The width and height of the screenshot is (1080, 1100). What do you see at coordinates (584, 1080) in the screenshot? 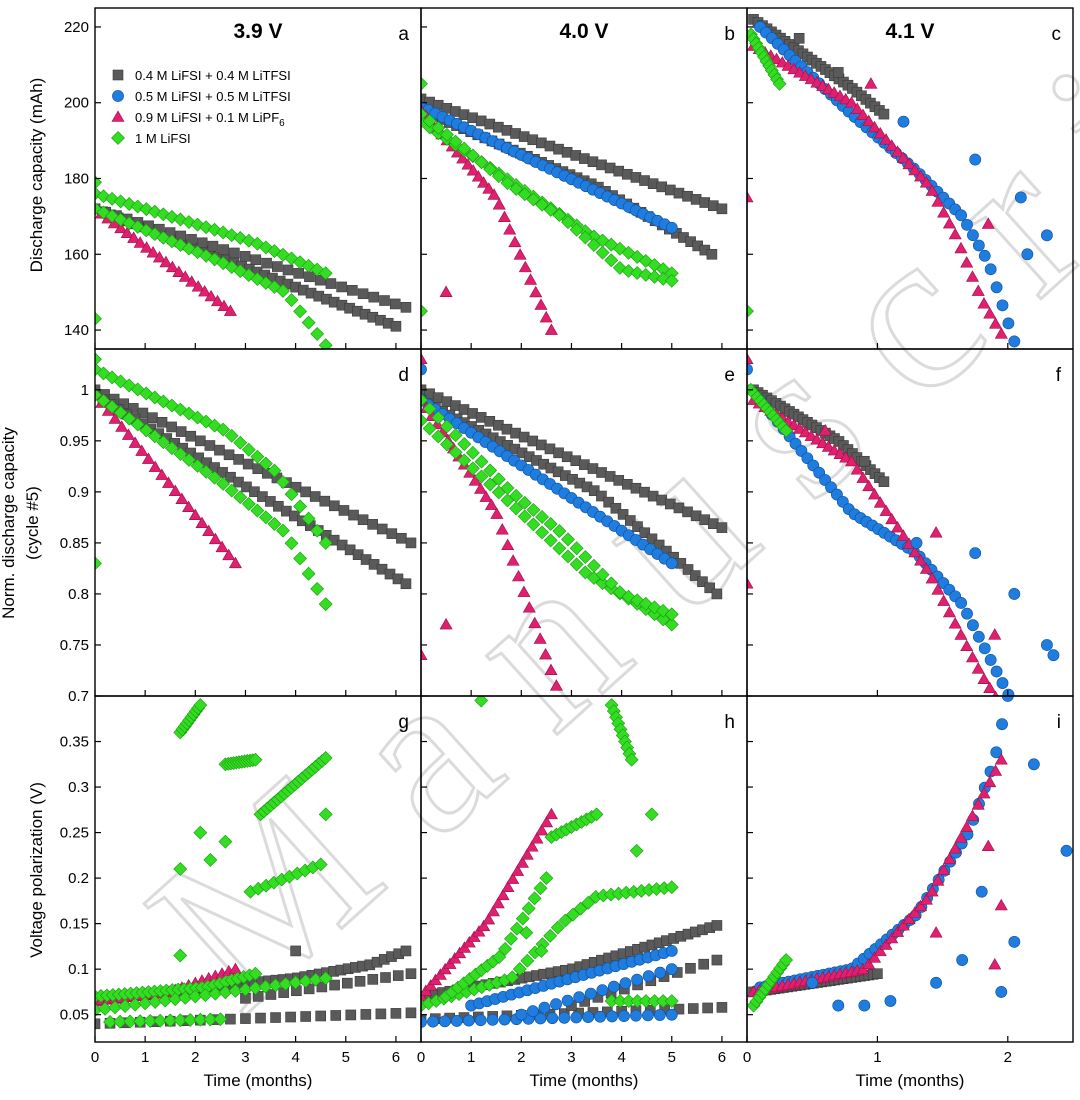
I see `x-axis-label: Time (months)` at bounding box center [584, 1080].